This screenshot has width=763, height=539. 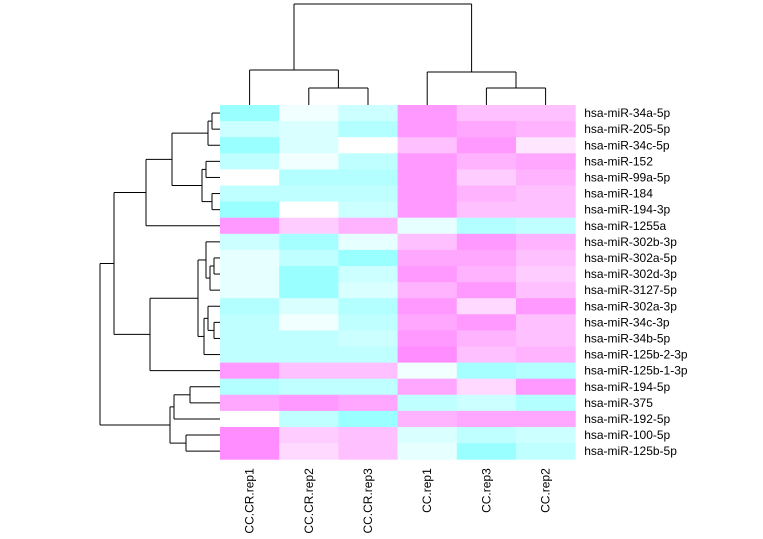 What do you see at coordinates (309, 501) in the screenshot?
I see `column-label: CC.CR.rep2` at bounding box center [309, 501].